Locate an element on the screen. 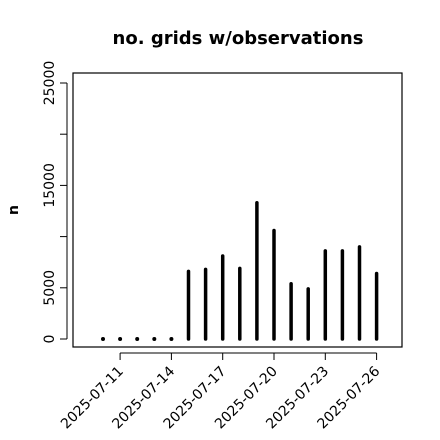  y-axis: 0 5000 15000 25000 is located at coordinates (55, 202).